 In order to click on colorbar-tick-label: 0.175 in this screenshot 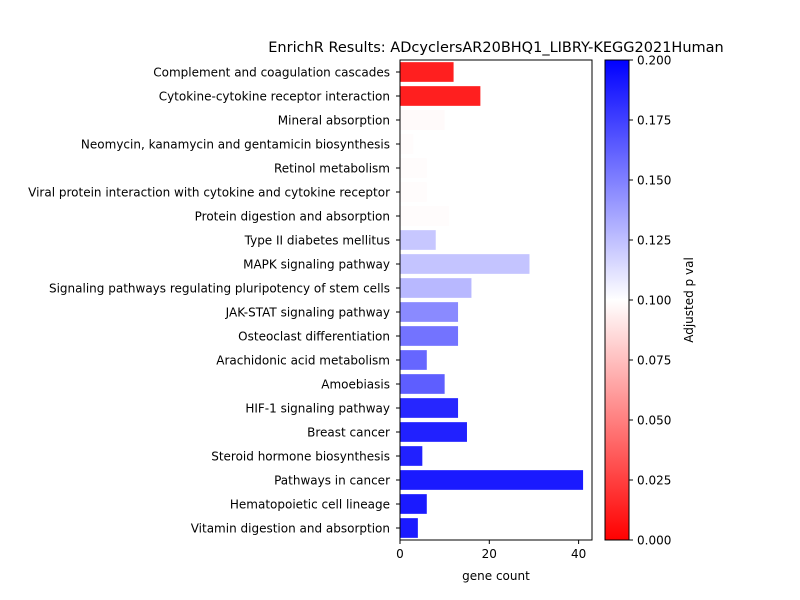, I will do `click(654, 121)`.